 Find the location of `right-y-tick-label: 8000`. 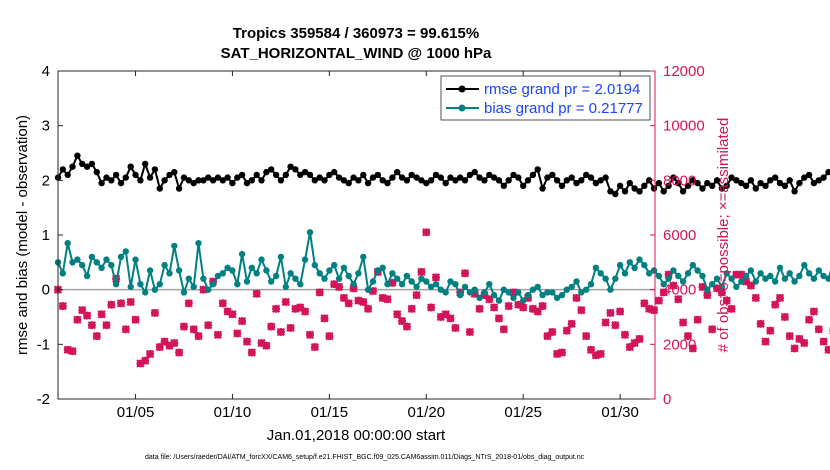

right-y-tick-label: 8000 is located at coordinates (679, 180).